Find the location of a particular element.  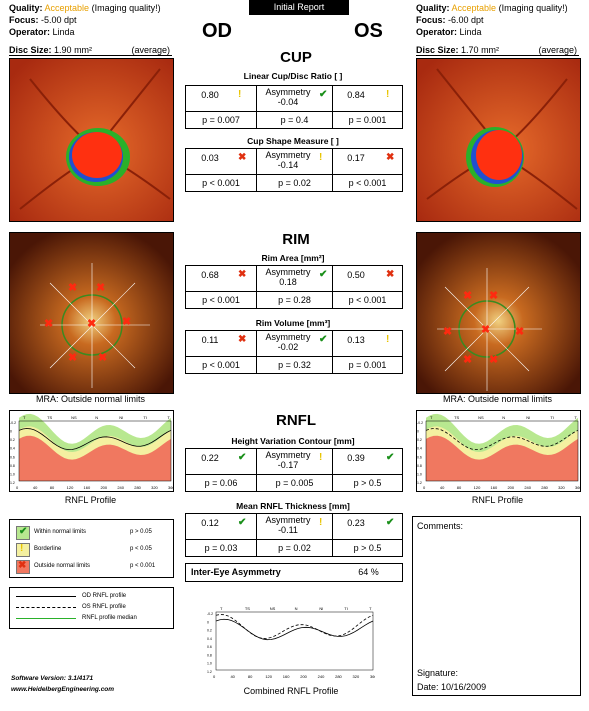

od-disc-size: Disc Size: 1.90 mm² (average) is located at coordinates (90, 50).